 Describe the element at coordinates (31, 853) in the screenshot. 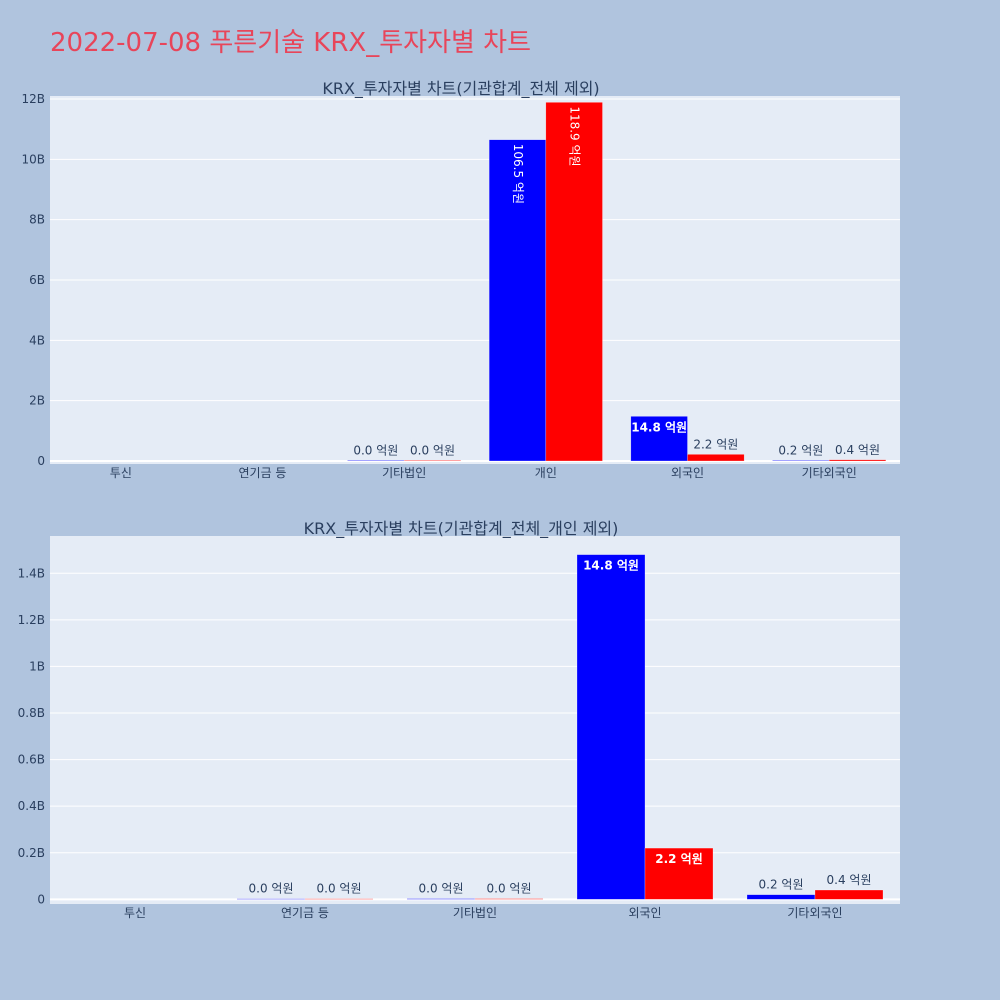

I see `y-tick-label: 0.2B` at that location.